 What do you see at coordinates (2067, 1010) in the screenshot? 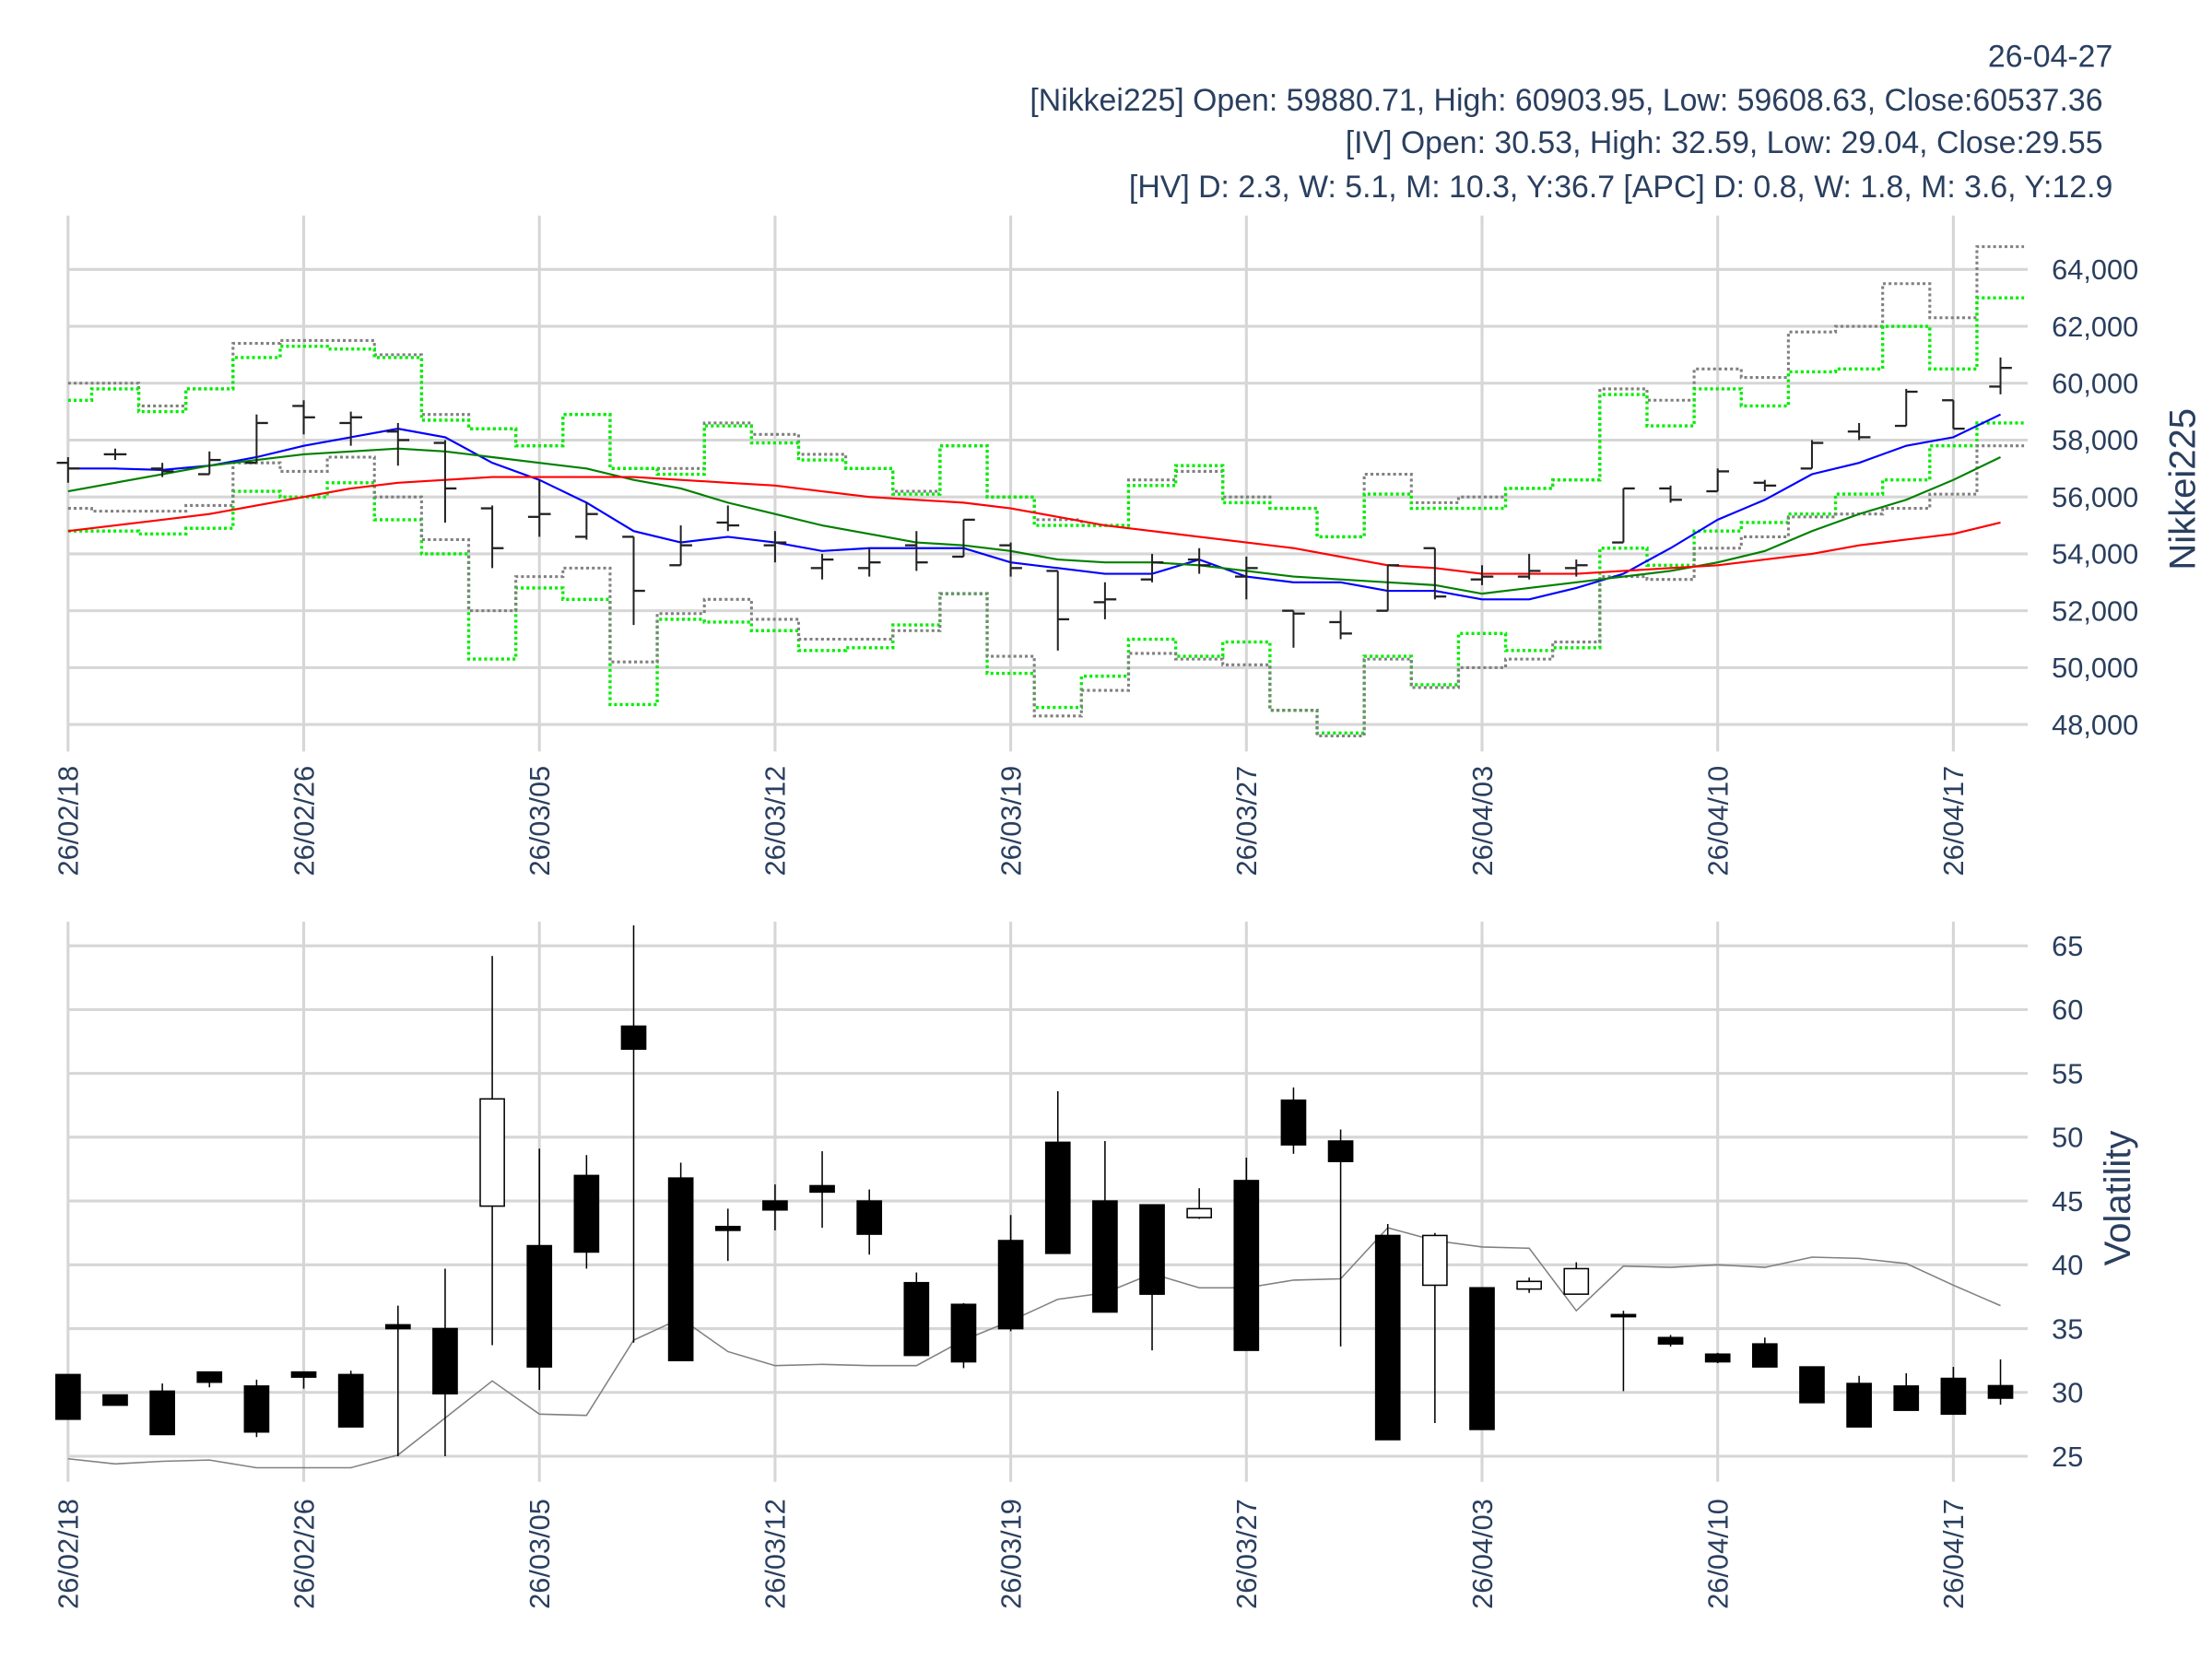
I see `y-tick-label: 60` at bounding box center [2067, 1010].